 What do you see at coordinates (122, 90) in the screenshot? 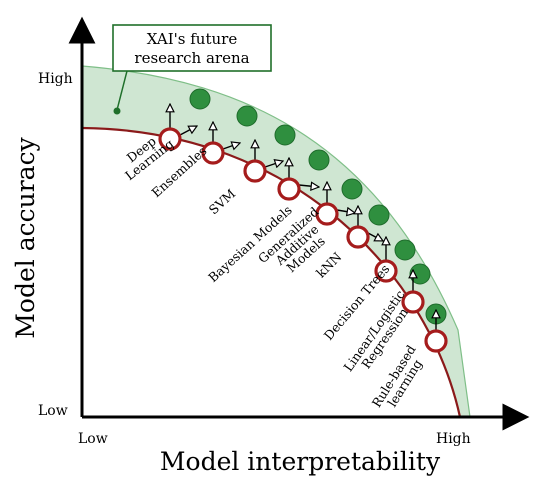
I see `callout-leader` at bounding box center [122, 90].